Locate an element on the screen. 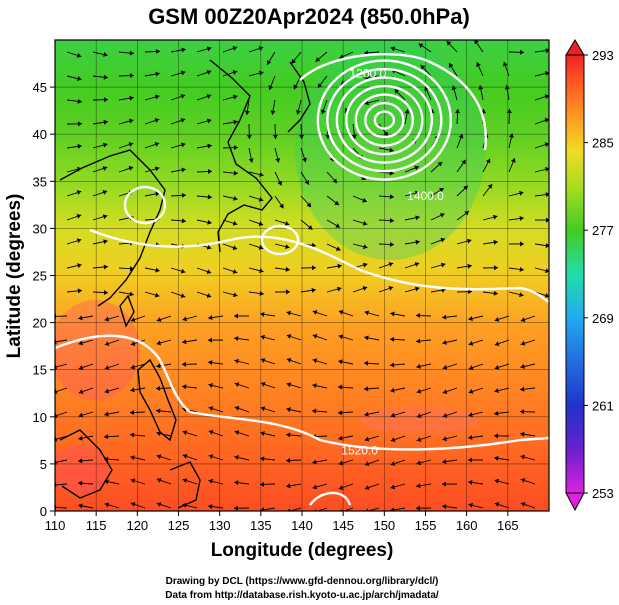  x-tick-label: 155 is located at coordinates (426, 525).